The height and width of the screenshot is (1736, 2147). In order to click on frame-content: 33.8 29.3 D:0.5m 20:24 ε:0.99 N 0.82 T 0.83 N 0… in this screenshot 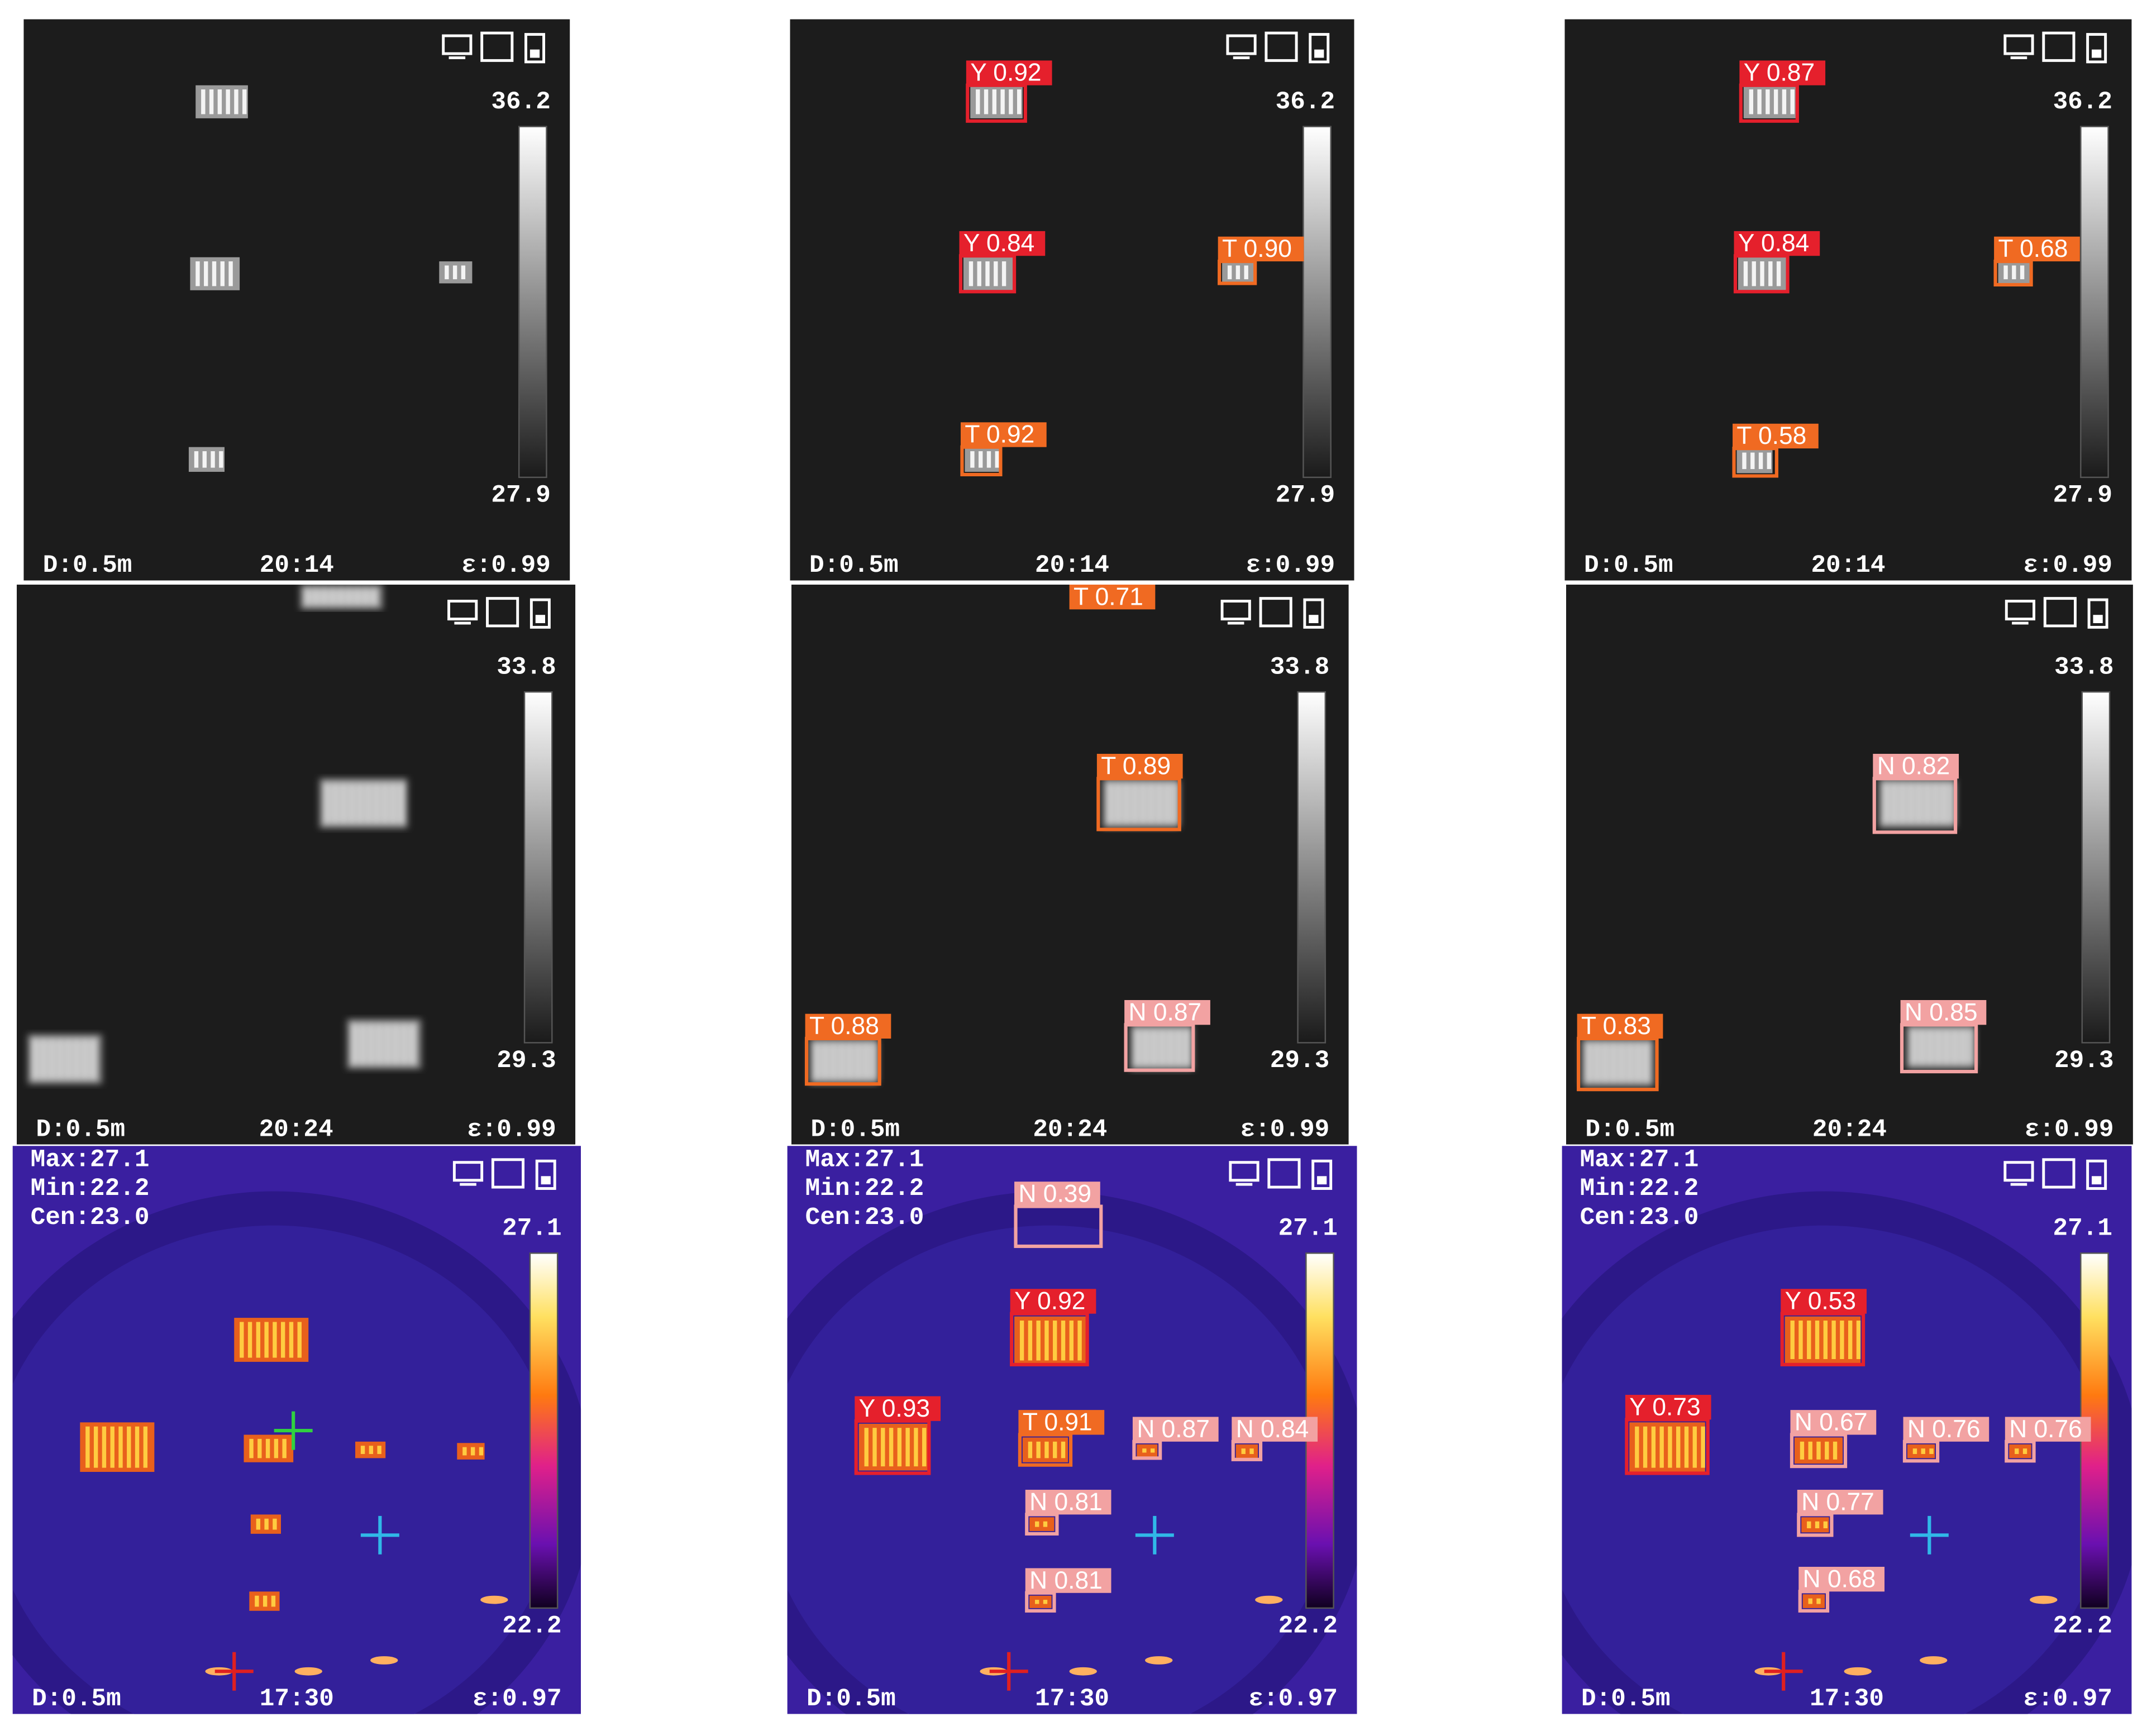, I will do `click(1849, 865)`.